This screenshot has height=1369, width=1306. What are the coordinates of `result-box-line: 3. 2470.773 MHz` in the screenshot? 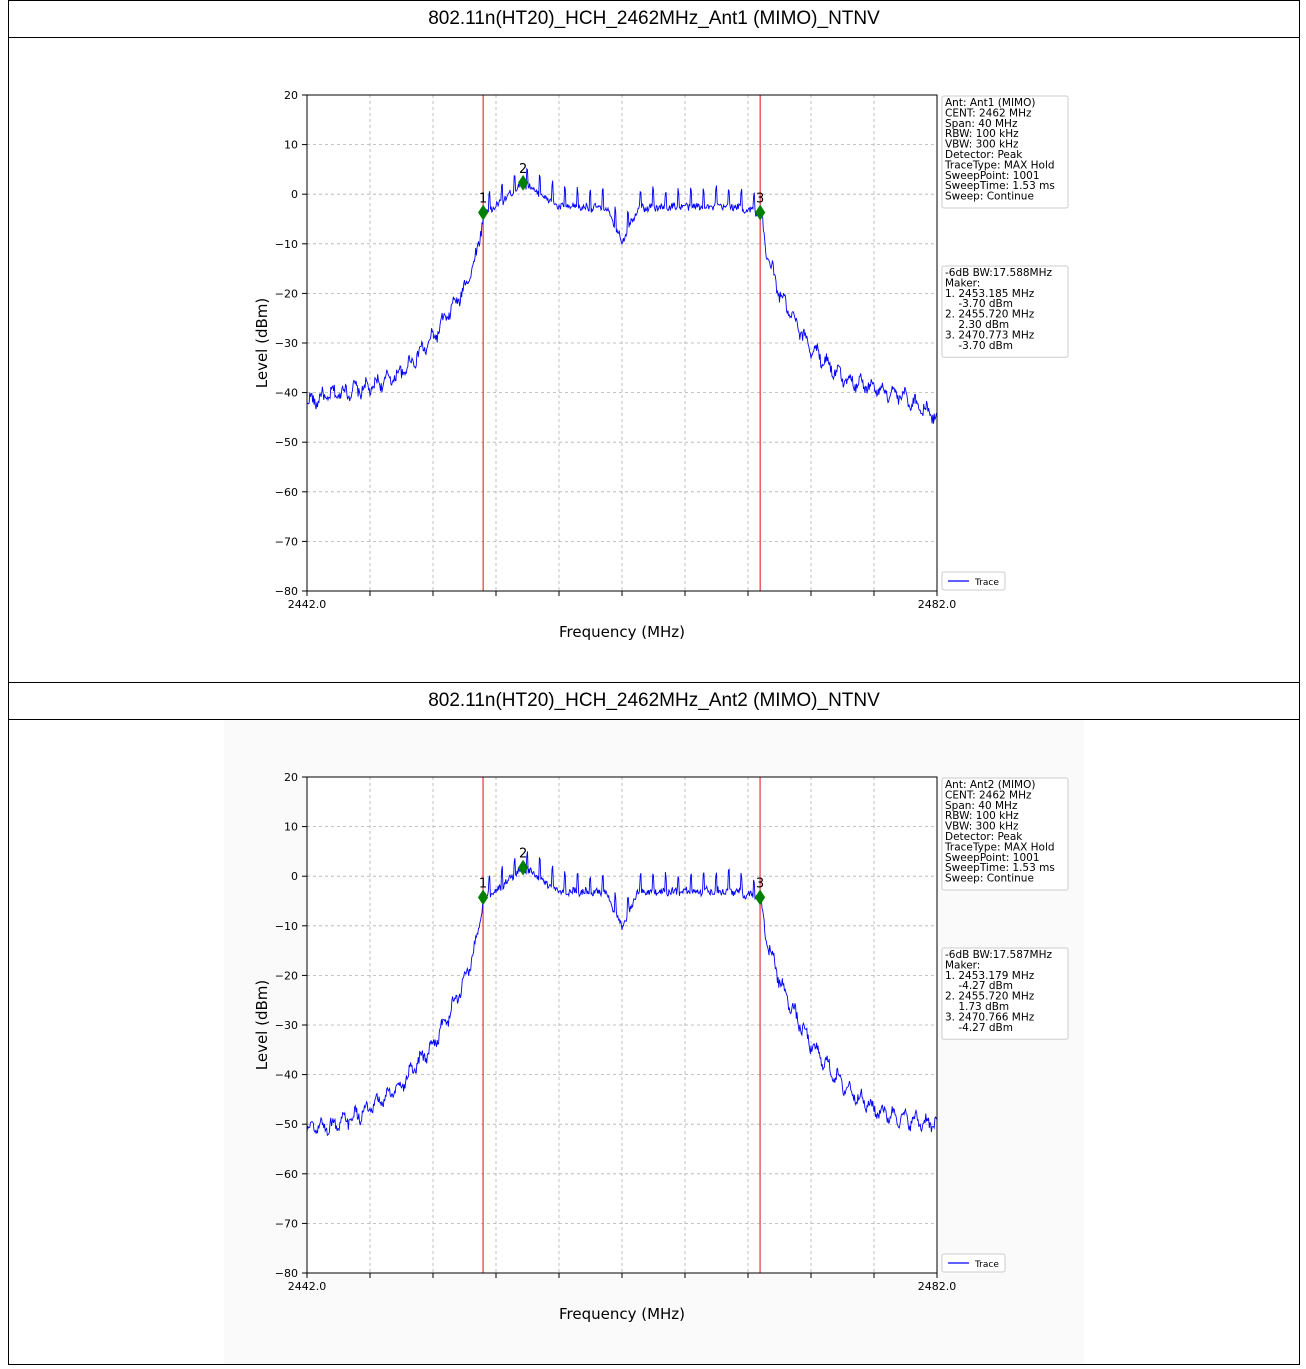 It's located at (990, 335).